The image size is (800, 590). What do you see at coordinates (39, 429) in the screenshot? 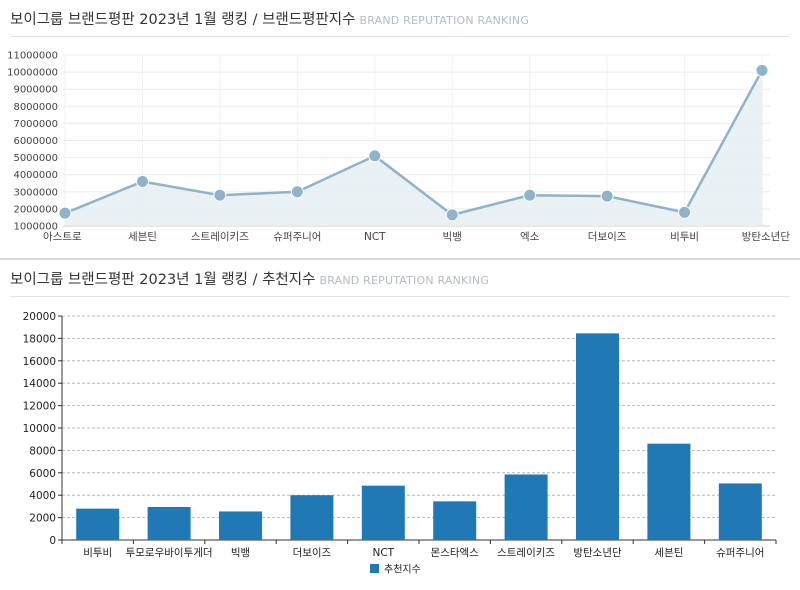
I see `y-tick-label: 10000` at bounding box center [39, 429].